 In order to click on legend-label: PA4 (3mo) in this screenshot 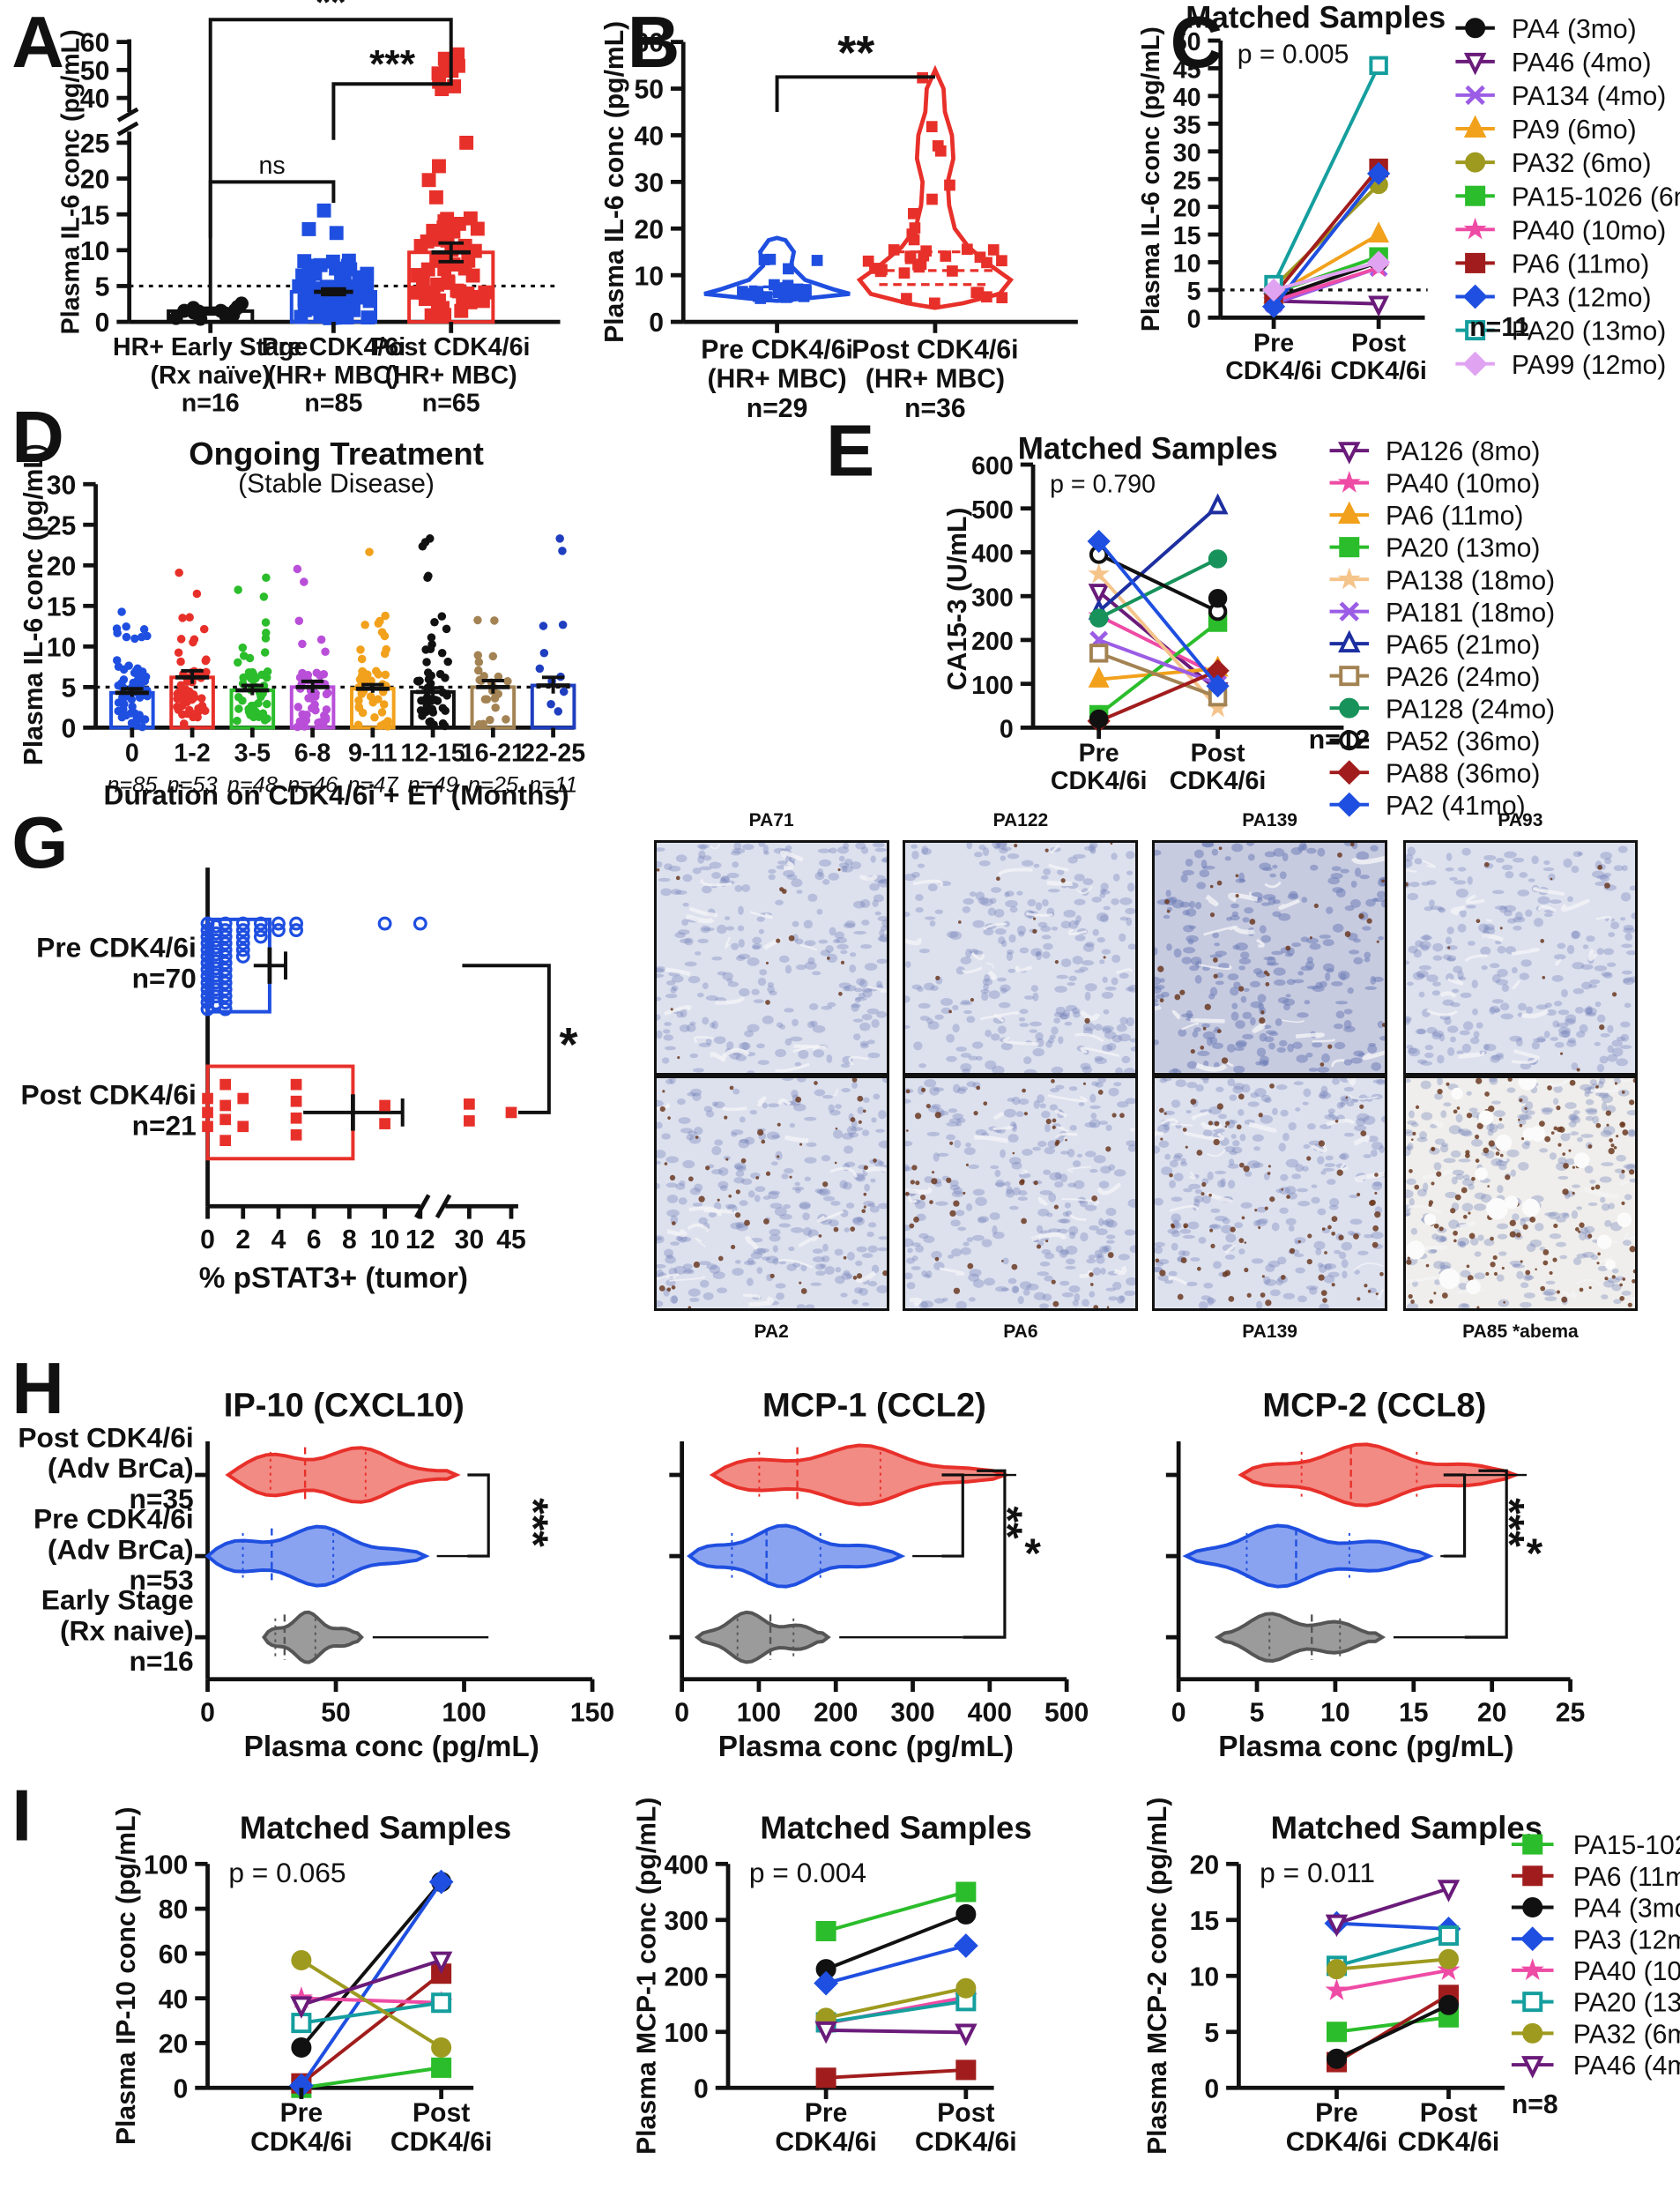, I will do `click(1574, 29)`.